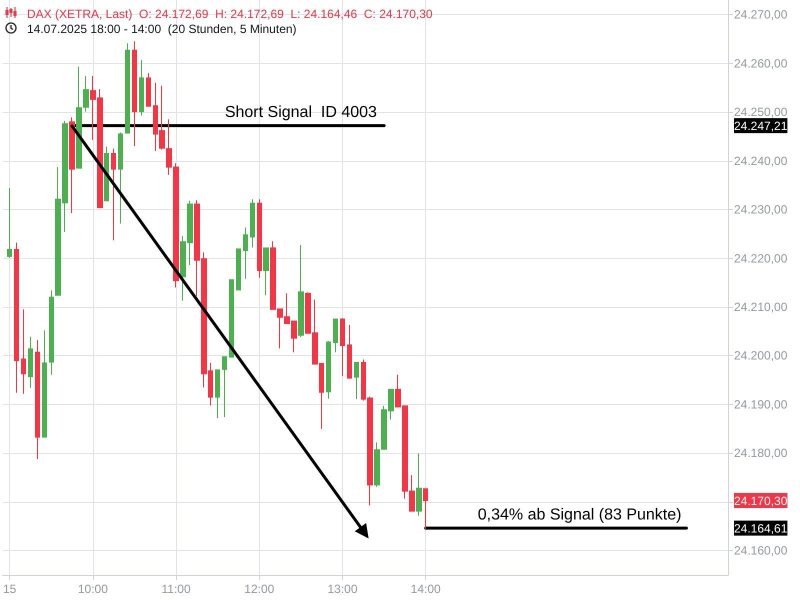 The image size is (800, 600). I want to click on y-tick-label: 24.240,00, so click(761, 161).